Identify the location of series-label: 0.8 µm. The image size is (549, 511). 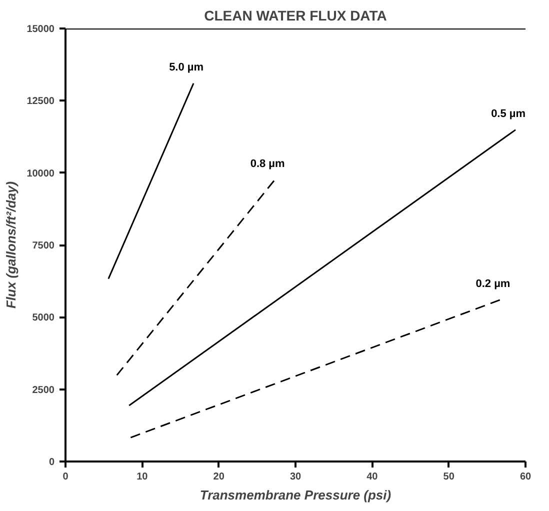
(268, 164).